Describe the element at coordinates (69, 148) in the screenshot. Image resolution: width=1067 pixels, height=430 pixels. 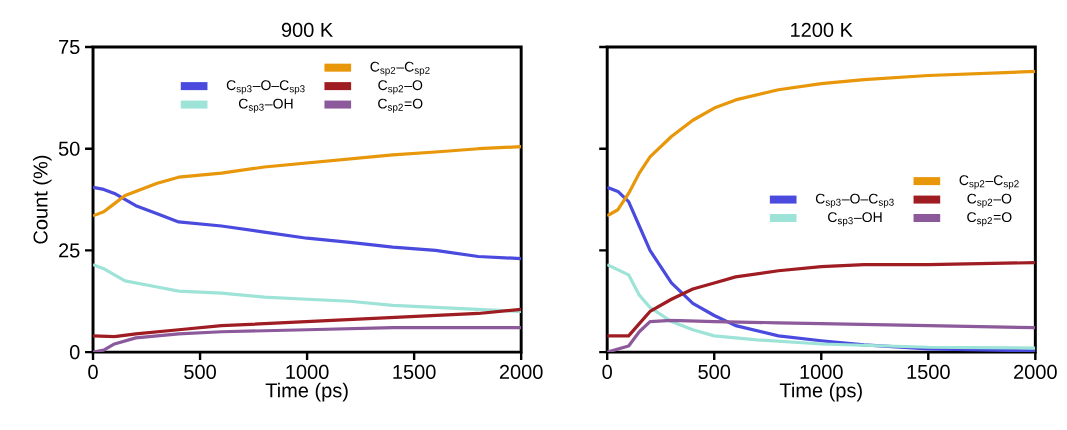
I see `y-tick-label: 50` at that location.